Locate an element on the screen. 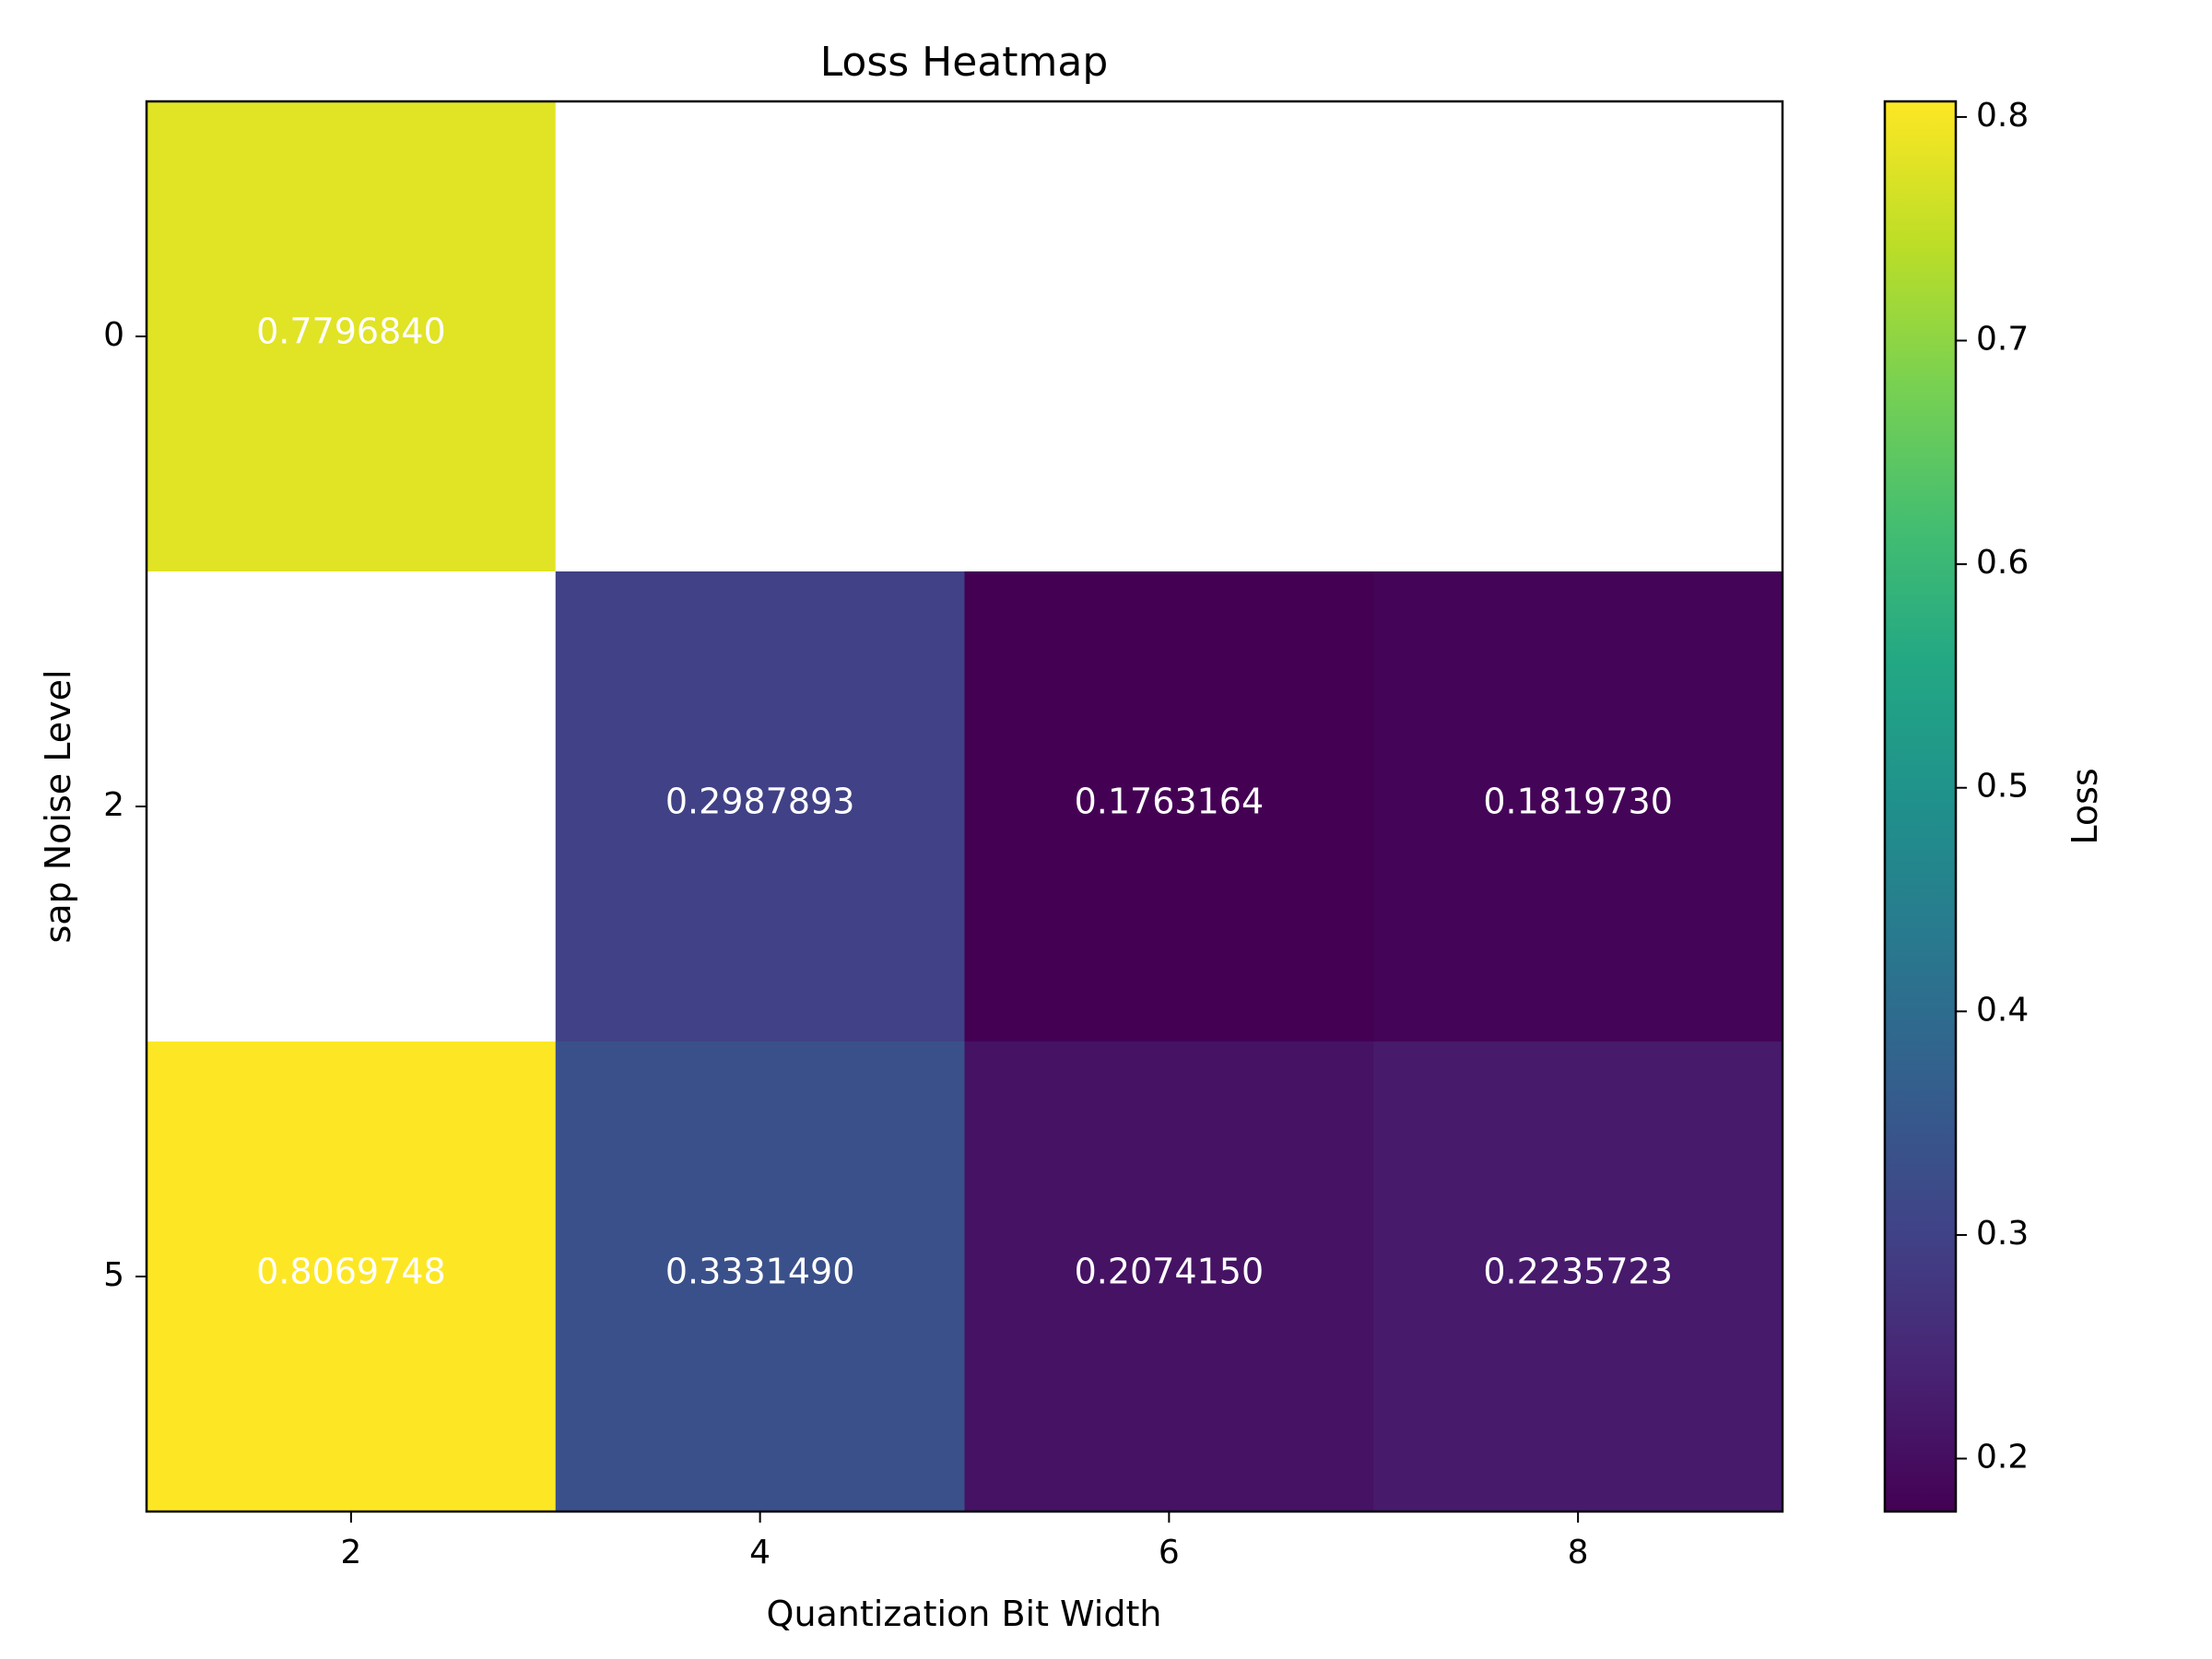 The width and height of the screenshot is (2212, 1659). cell-value-label: 0.3331490 is located at coordinates (760, 1272).